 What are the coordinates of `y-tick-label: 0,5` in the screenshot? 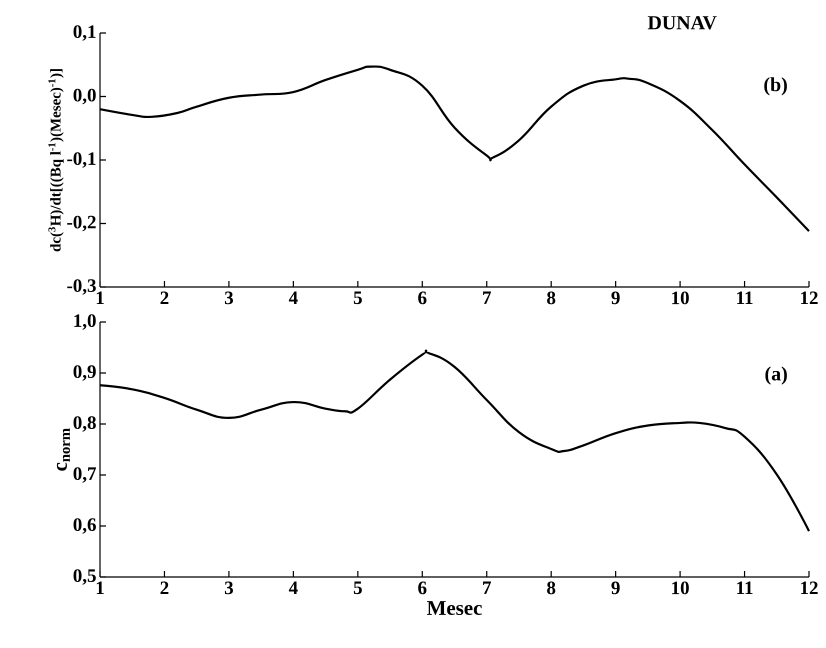 It's located at (85, 577).